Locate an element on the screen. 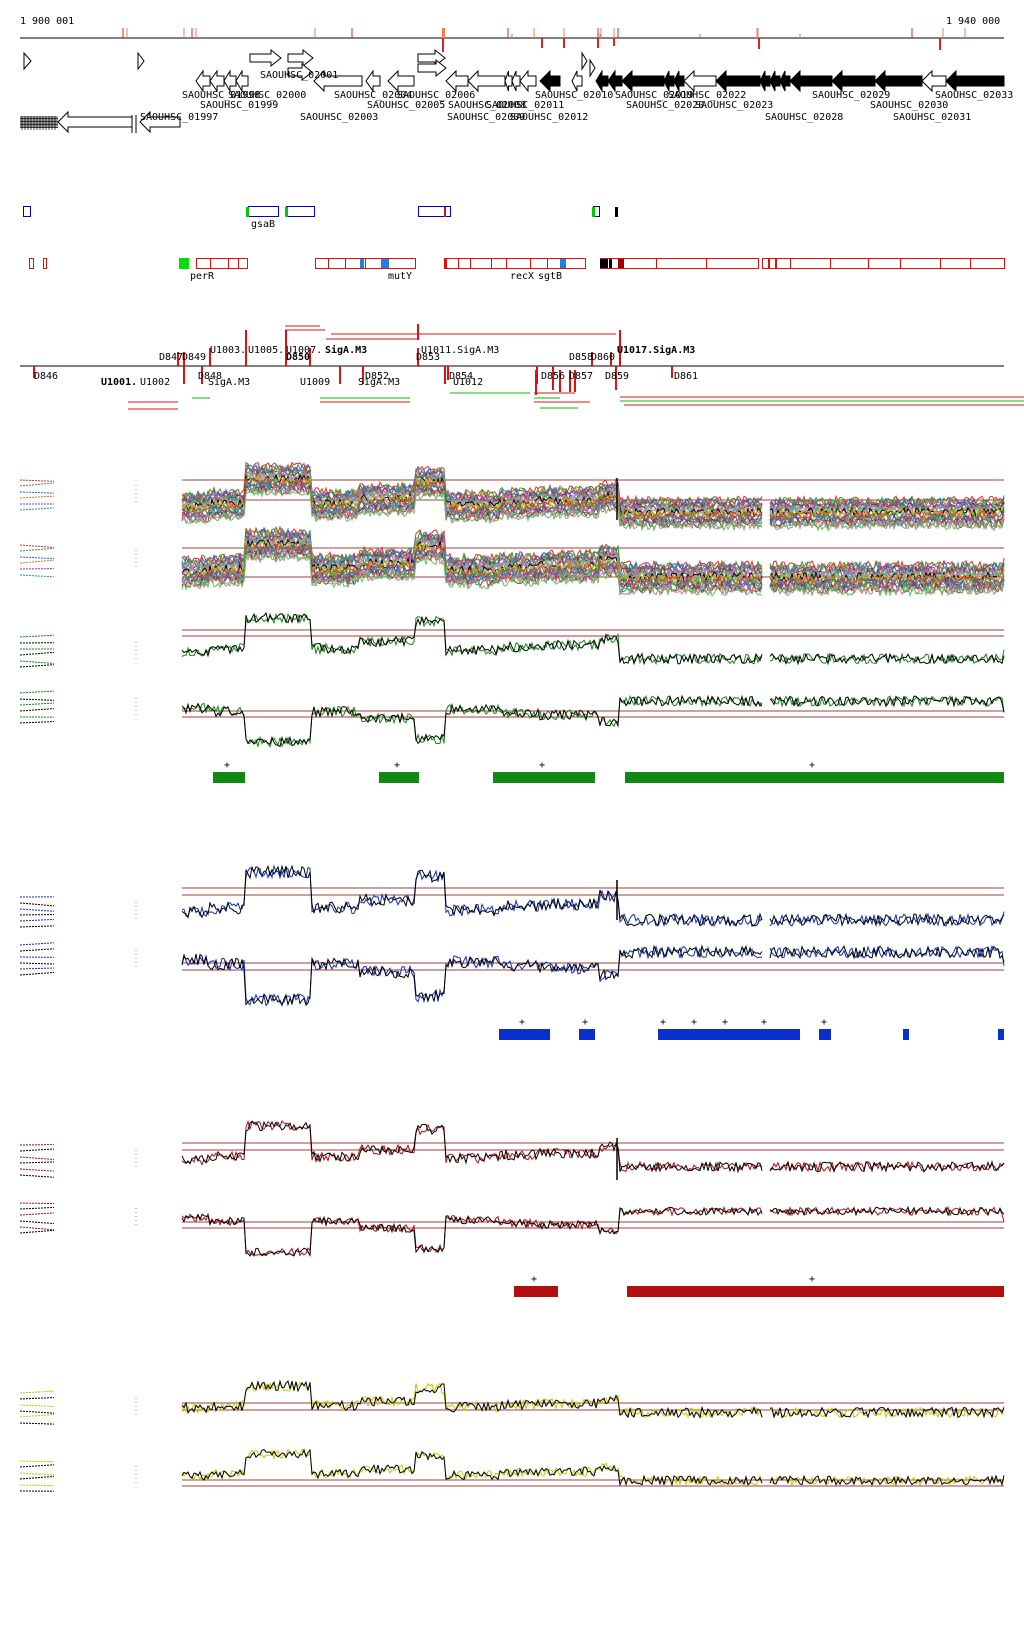  gene-id-label: SAOUHSC_01998 is located at coordinates (221, 95).